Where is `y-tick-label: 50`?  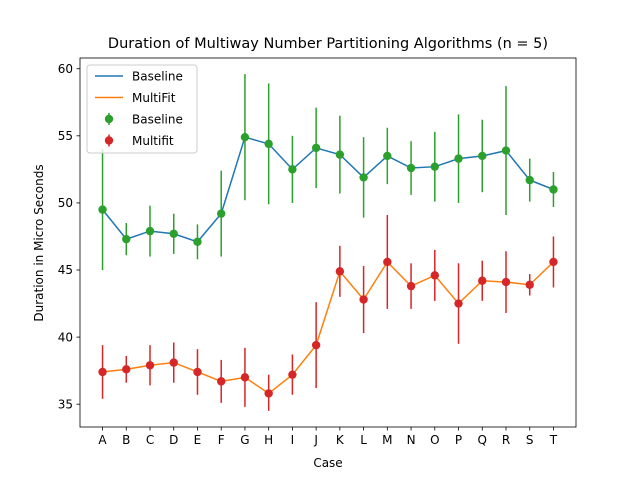 y-tick-label: 50 is located at coordinates (65, 203).